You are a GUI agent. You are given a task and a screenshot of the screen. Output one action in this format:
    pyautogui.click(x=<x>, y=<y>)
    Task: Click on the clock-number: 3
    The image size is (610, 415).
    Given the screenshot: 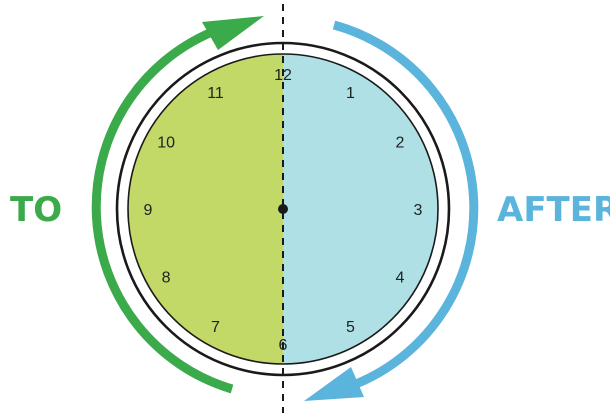 What is the action you would take?
    pyautogui.click(x=418, y=210)
    